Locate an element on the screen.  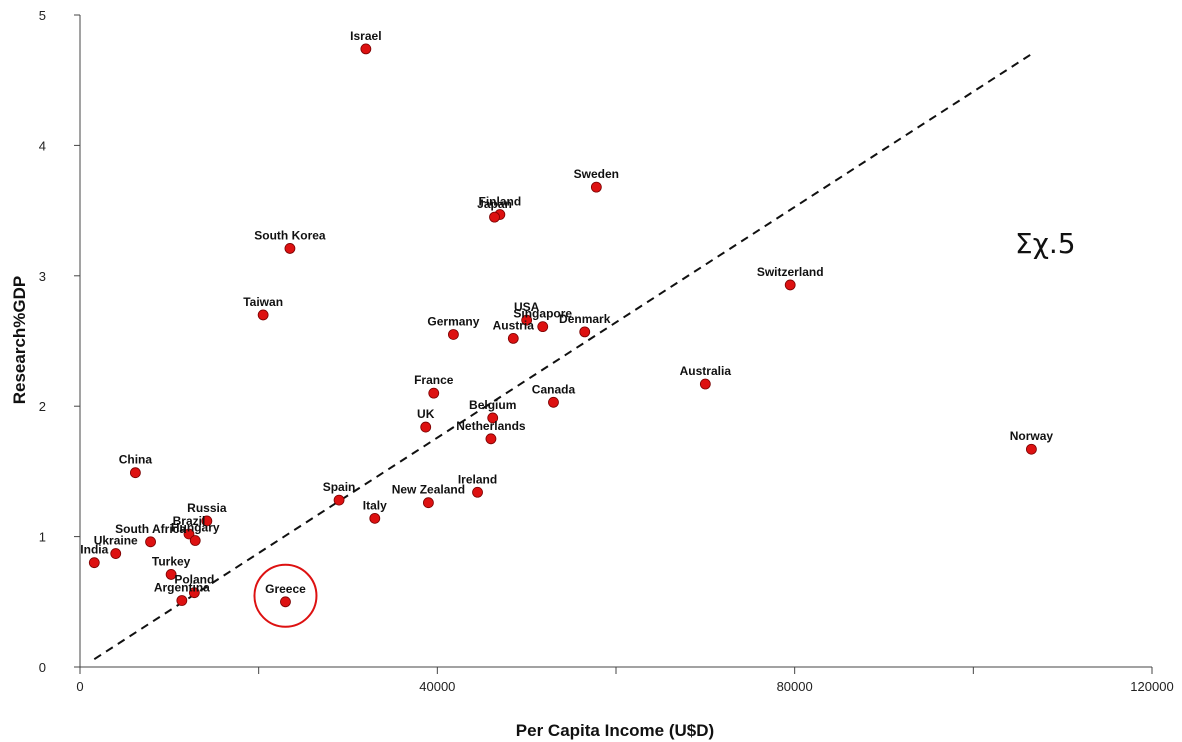
x-tick-label: 40000 is located at coordinates (437, 686).